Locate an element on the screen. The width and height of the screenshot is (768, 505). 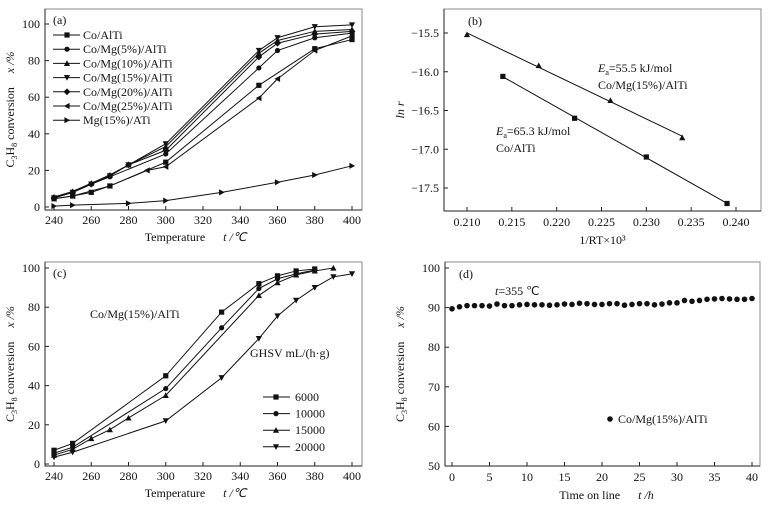
y-tick-label: −17.0 is located at coordinates (425, 149).